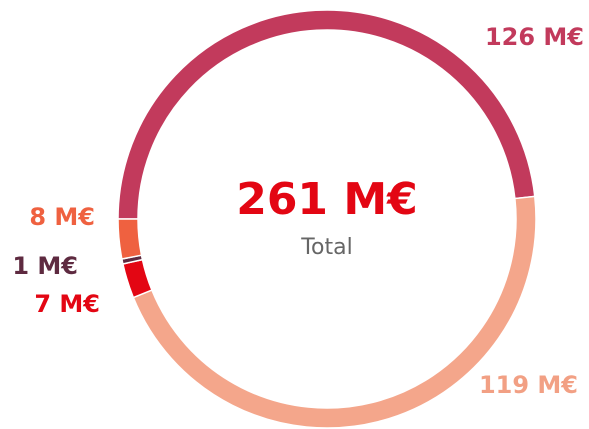  What do you see at coordinates (67, 304) in the screenshot?
I see `value-label: 7 M€` at bounding box center [67, 304].